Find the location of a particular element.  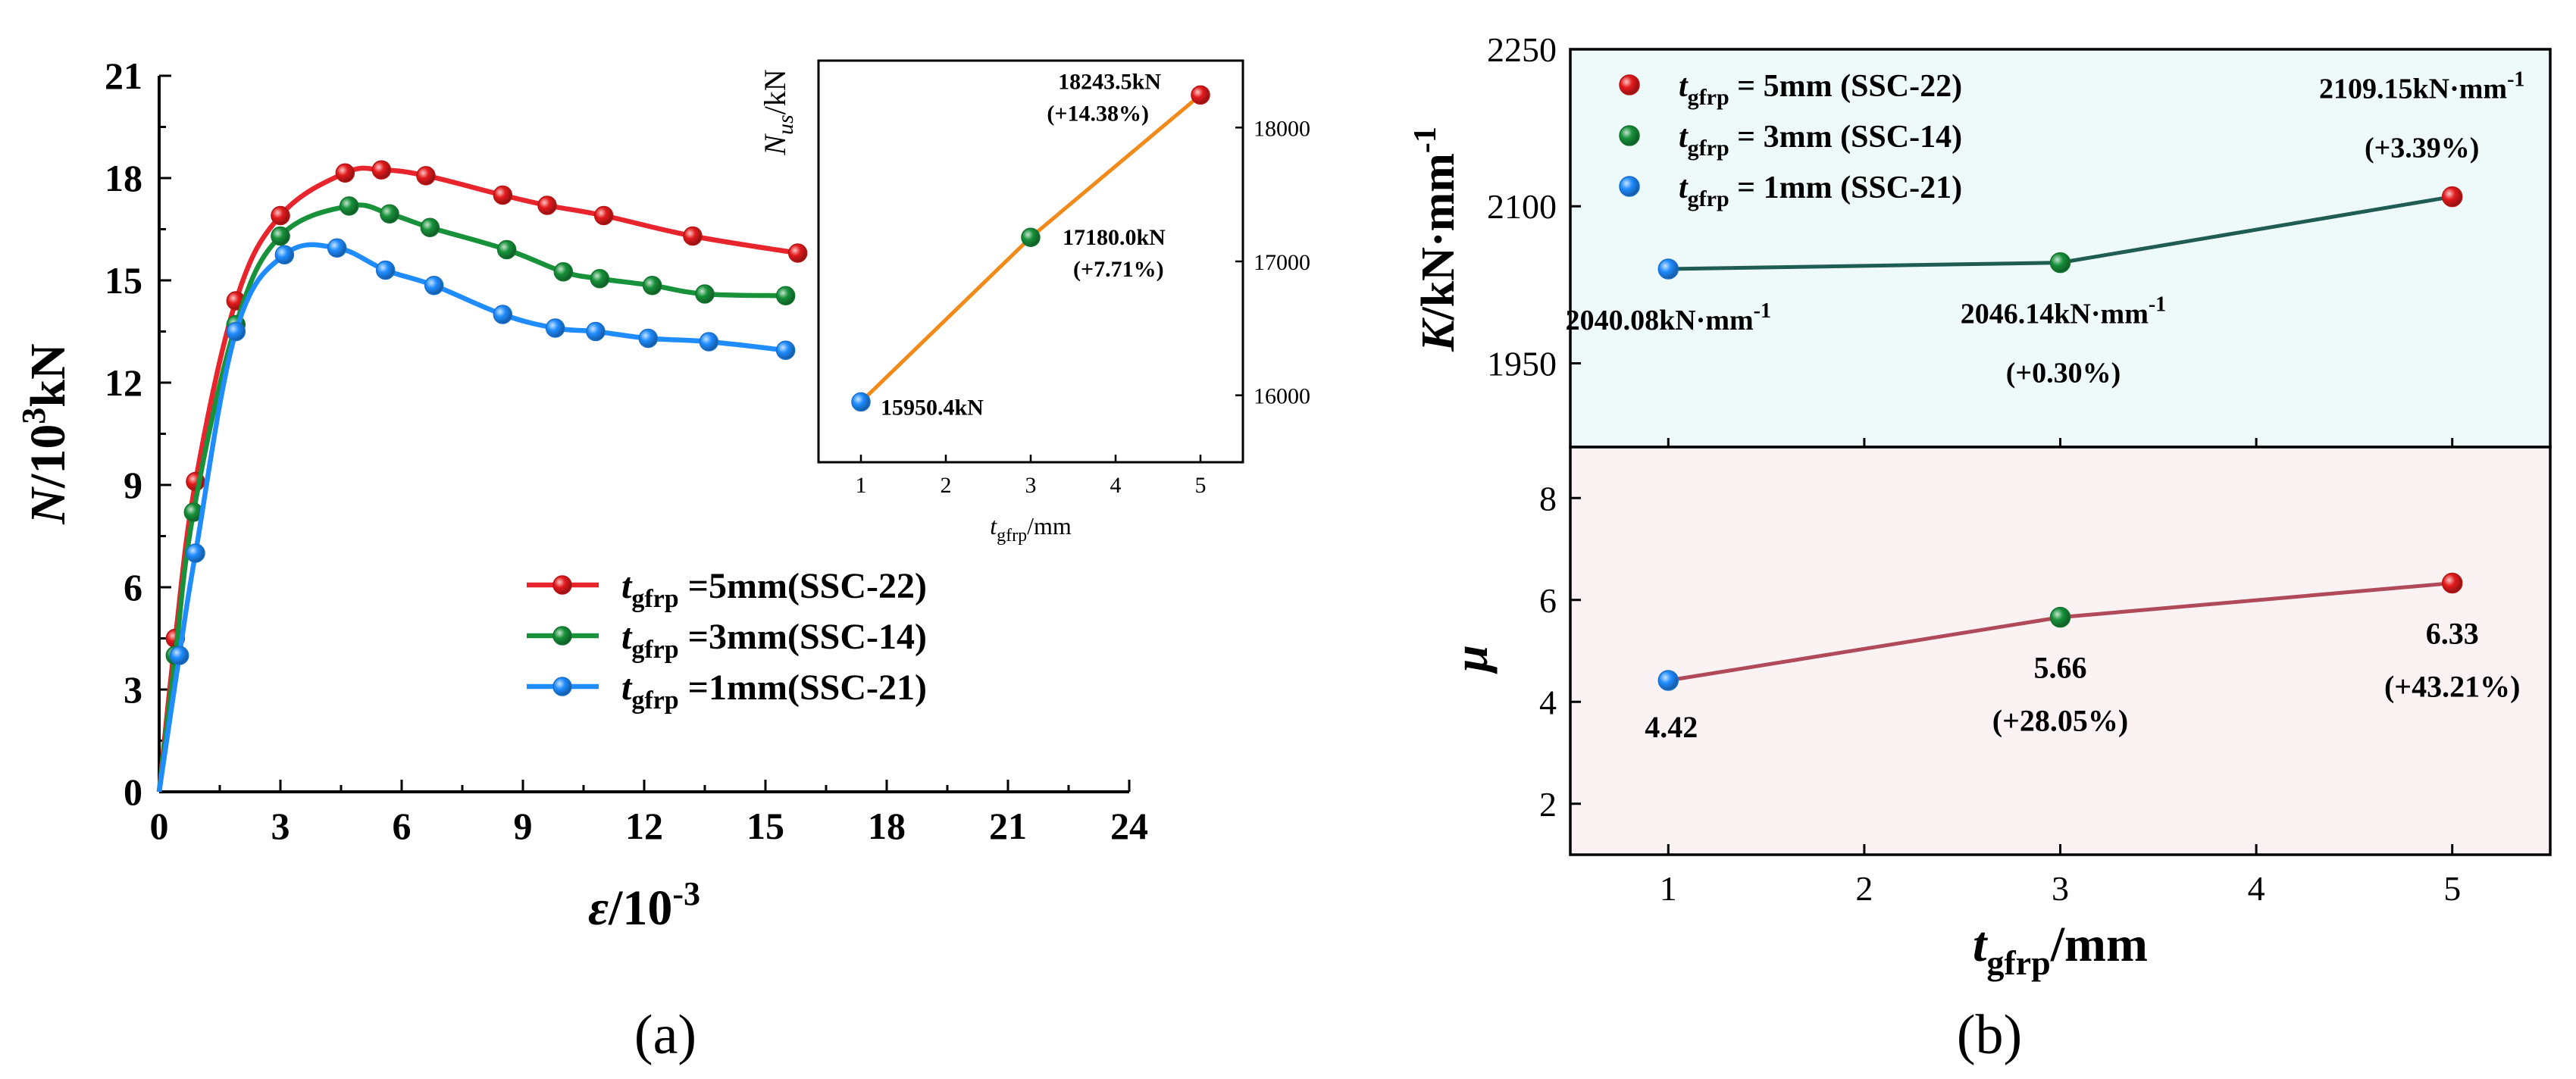

ductility-data-label-pct: (+28.05%) is located at coordinates (2060, 721).